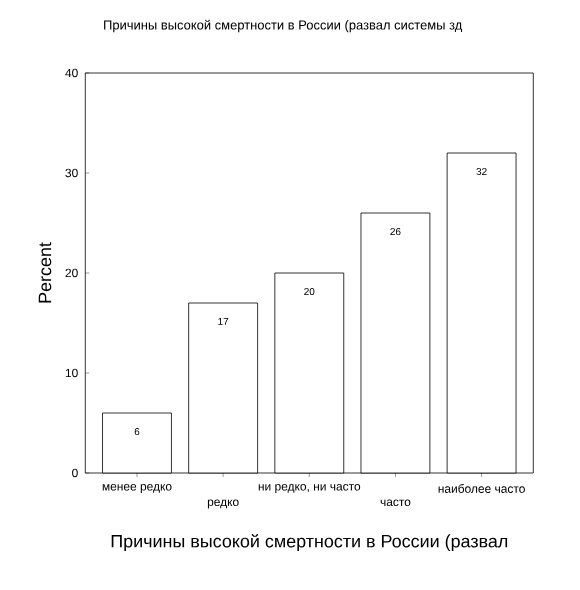 The width and height of the screenshot is (580, 590). I want to click on y-axis-title: Percent, so click(45, 272).